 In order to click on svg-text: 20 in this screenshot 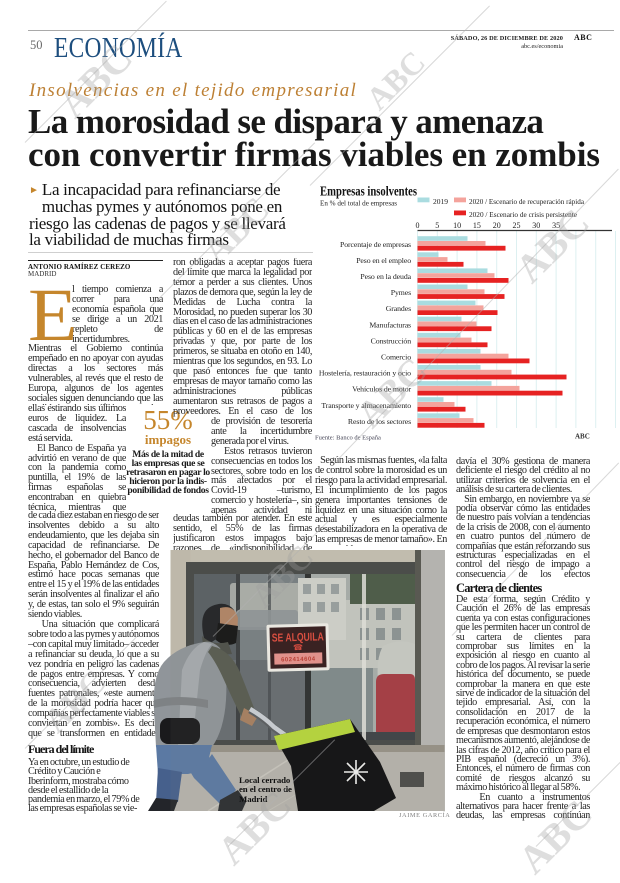, I will do `click(497, 225)`.